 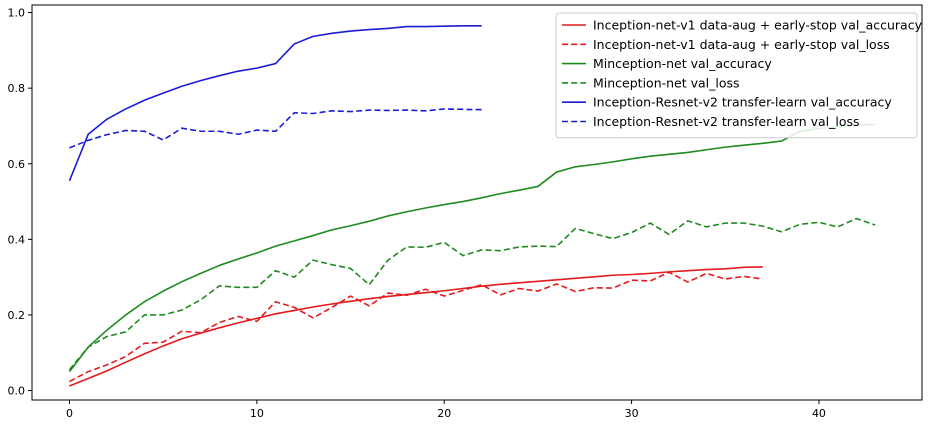 I want to click on x-tick-label: 20, so click(x=444, y=413).